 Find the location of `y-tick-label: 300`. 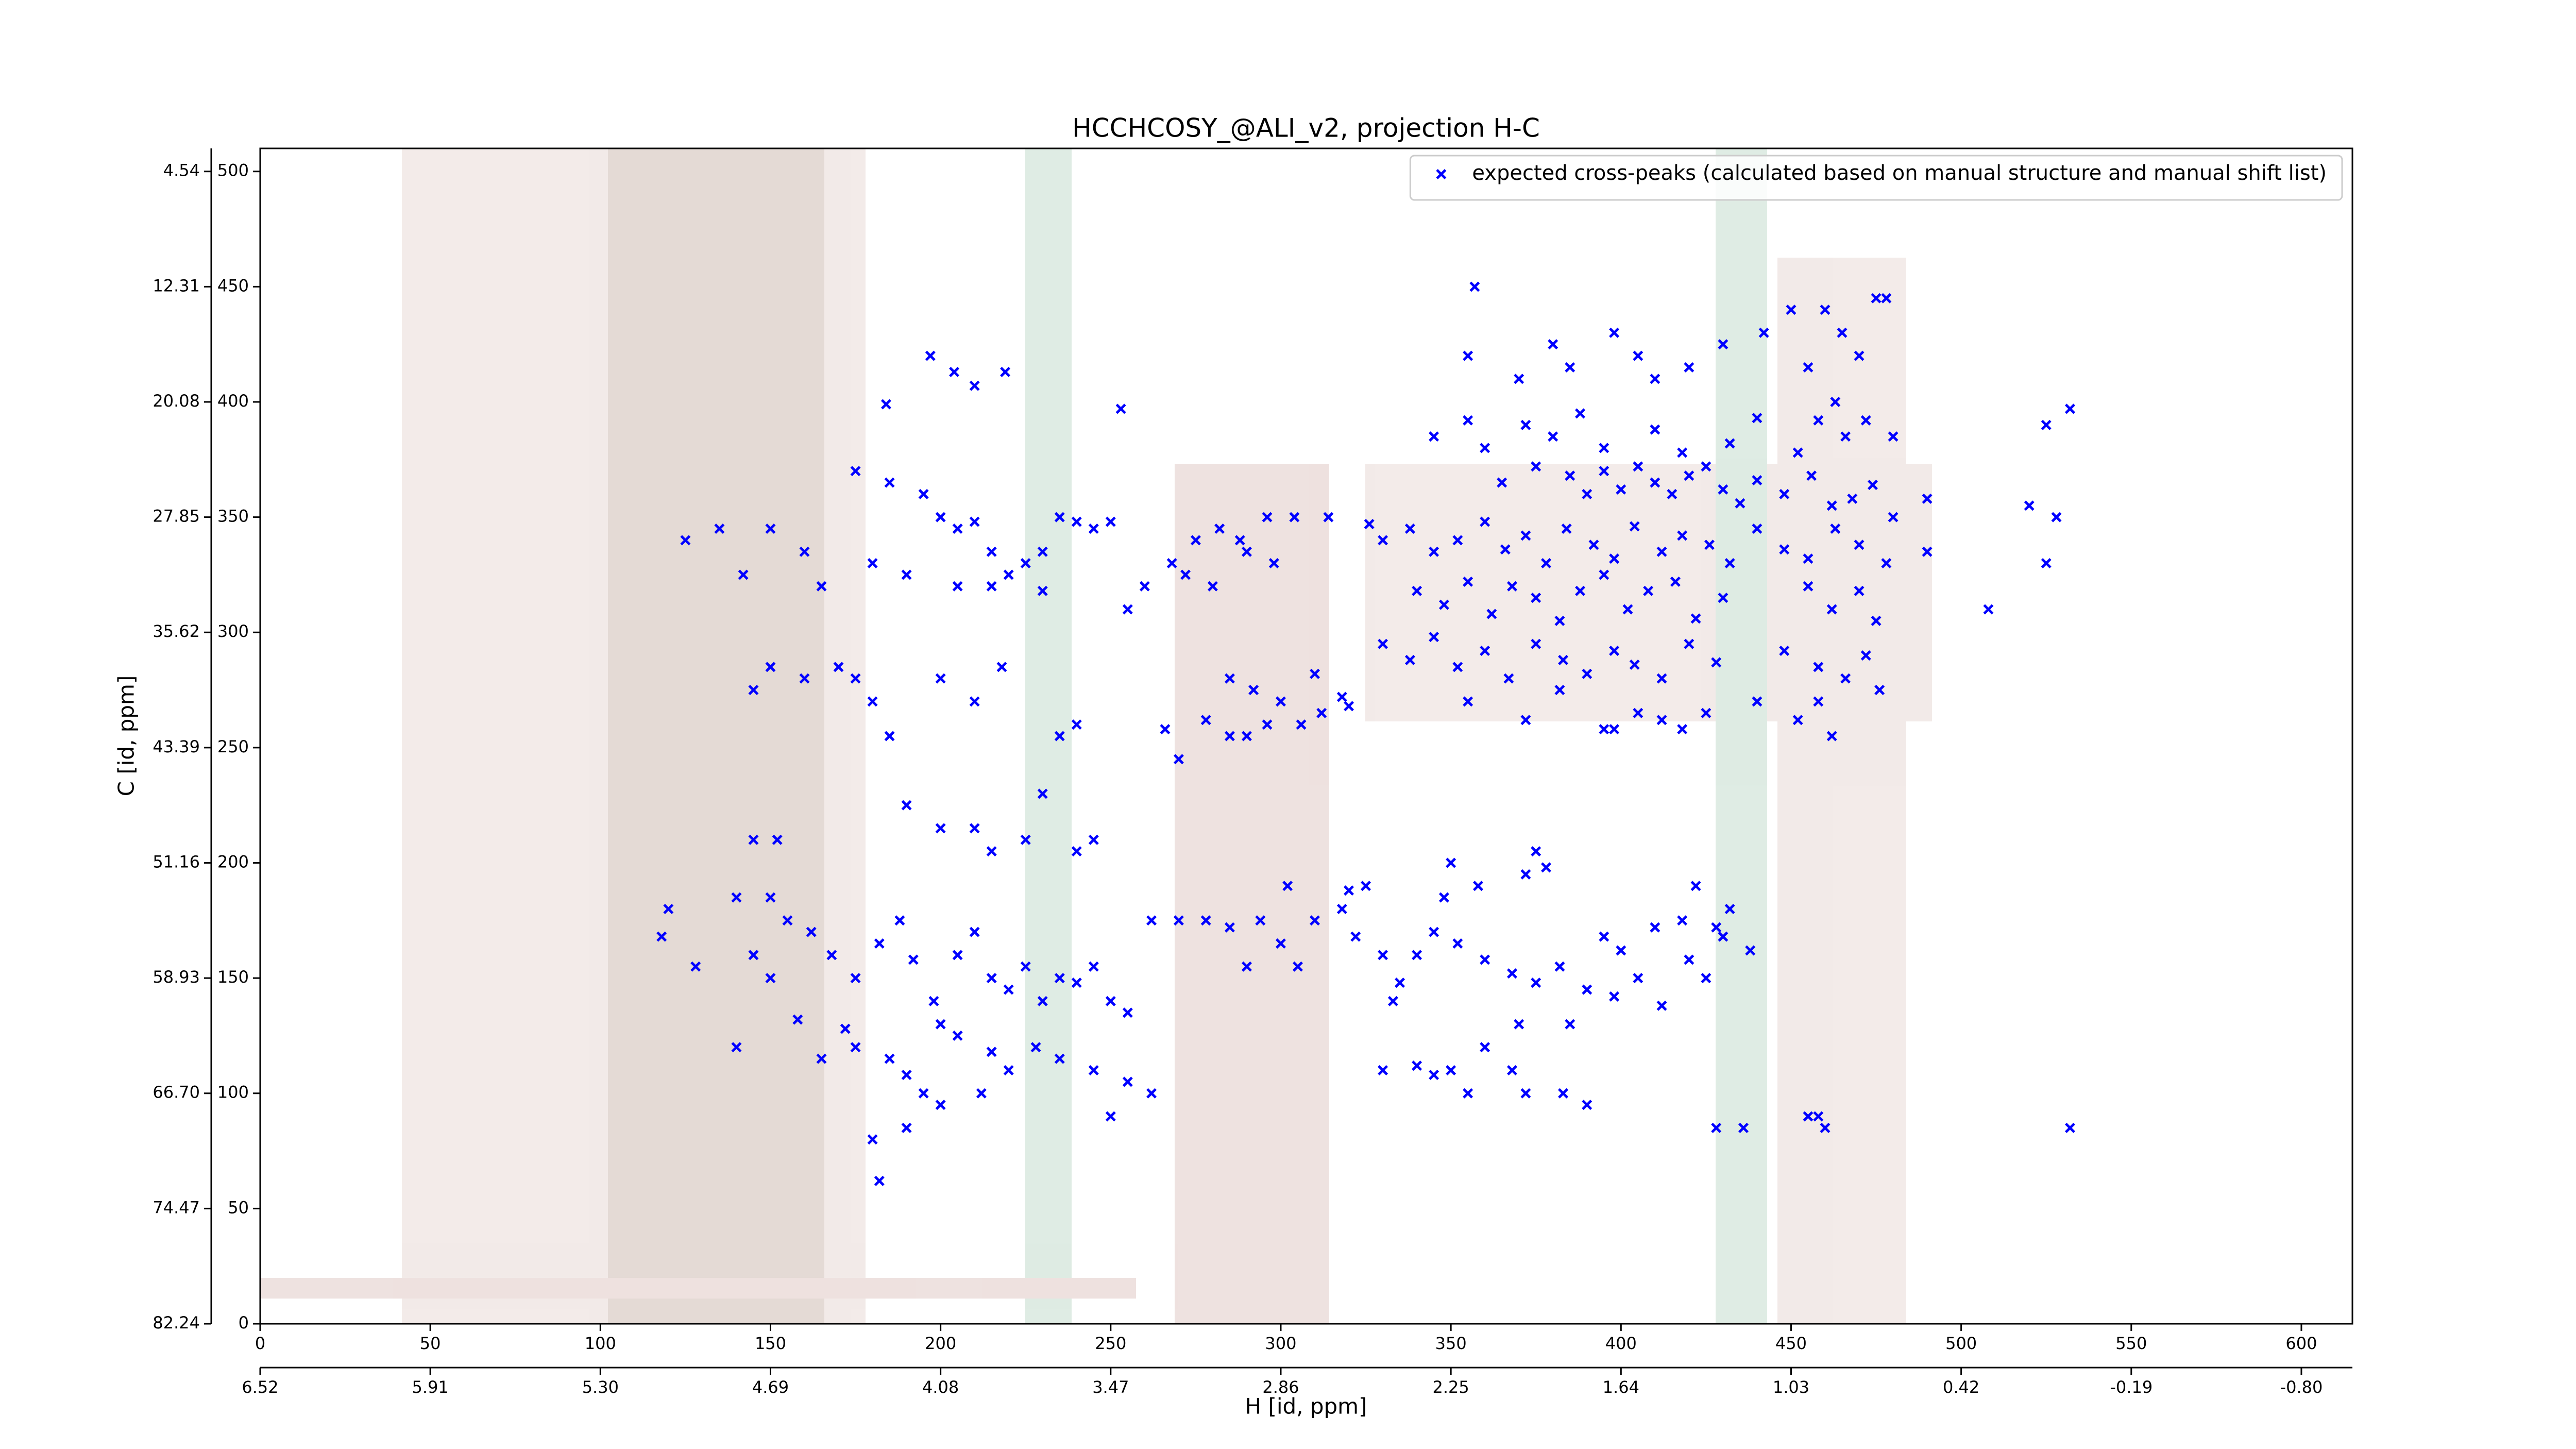

y-tick-label: 300 is located at coordinates (233, 631).